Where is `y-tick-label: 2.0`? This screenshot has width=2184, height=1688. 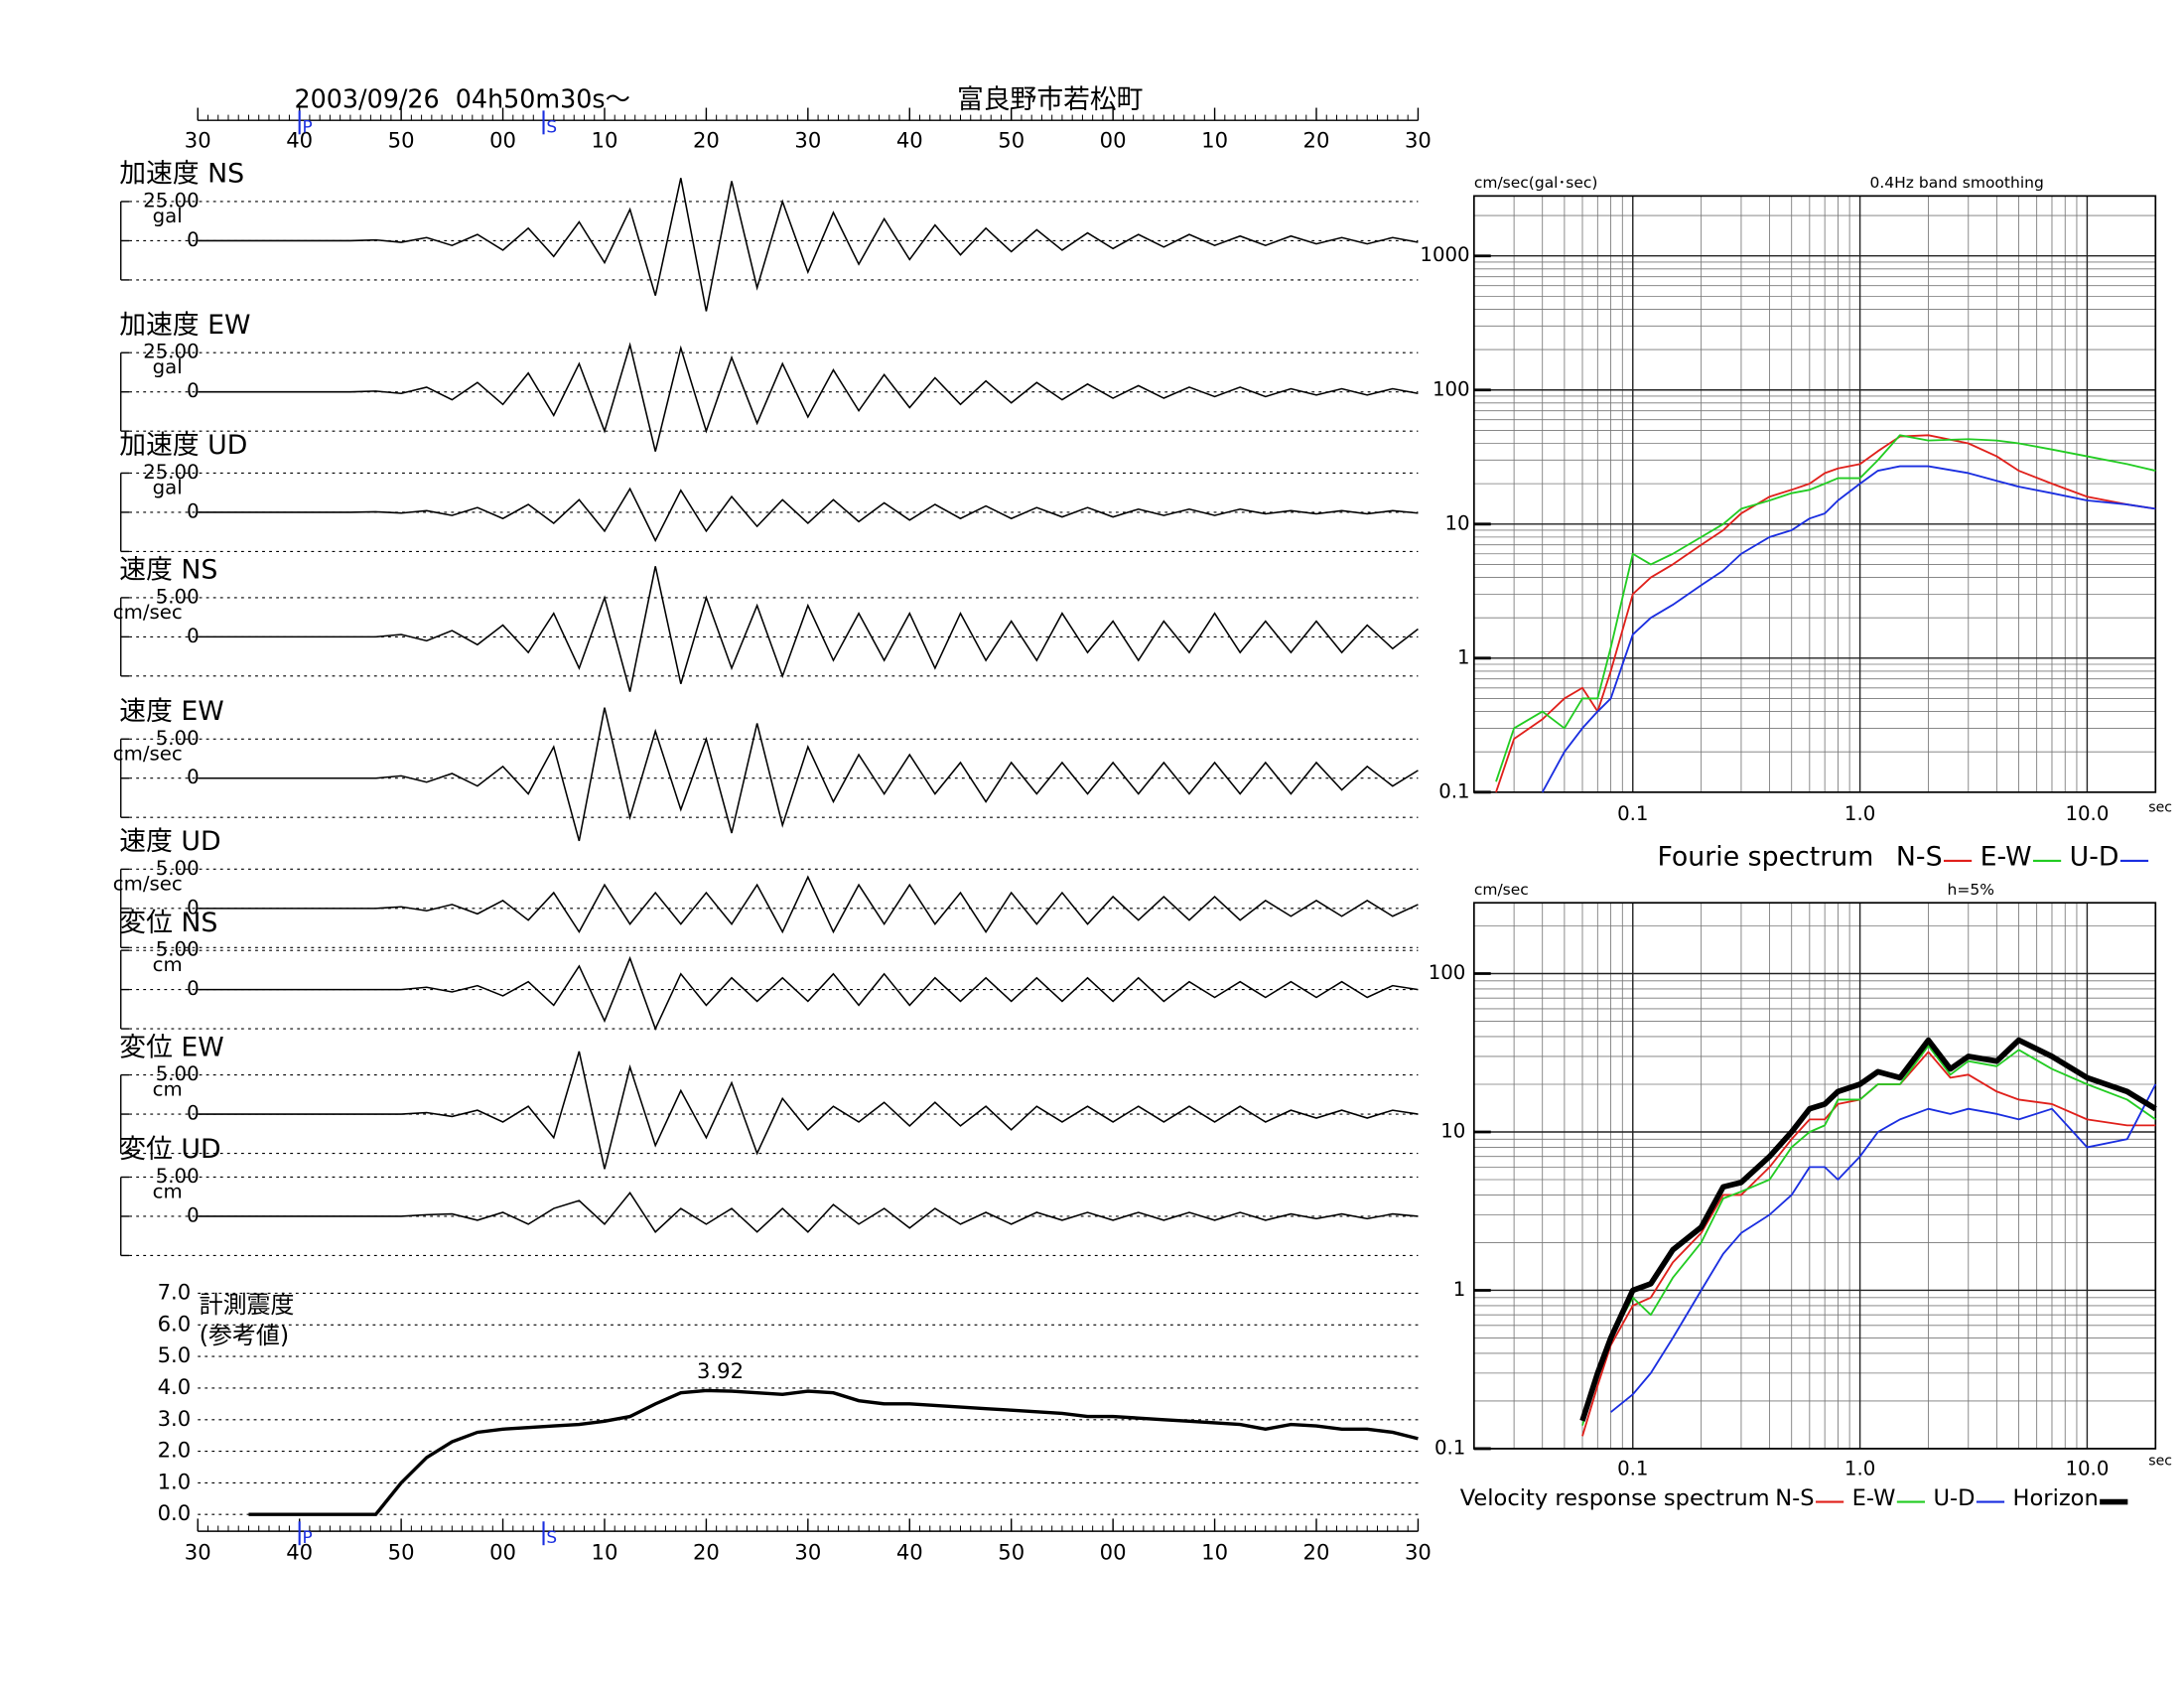 y-tick-label: 2.0 is located at coordinates (175, 1450).